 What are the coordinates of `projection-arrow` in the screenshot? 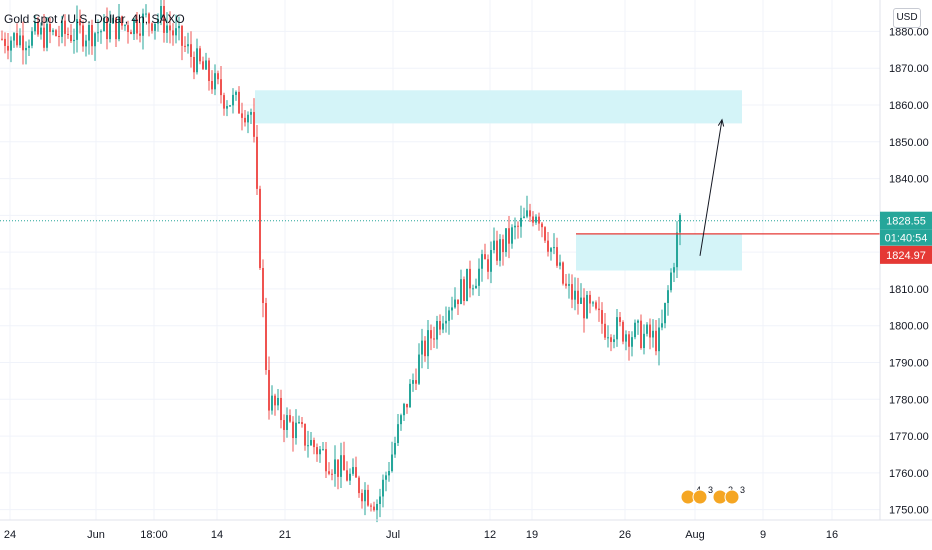 It's located at (711, 187).